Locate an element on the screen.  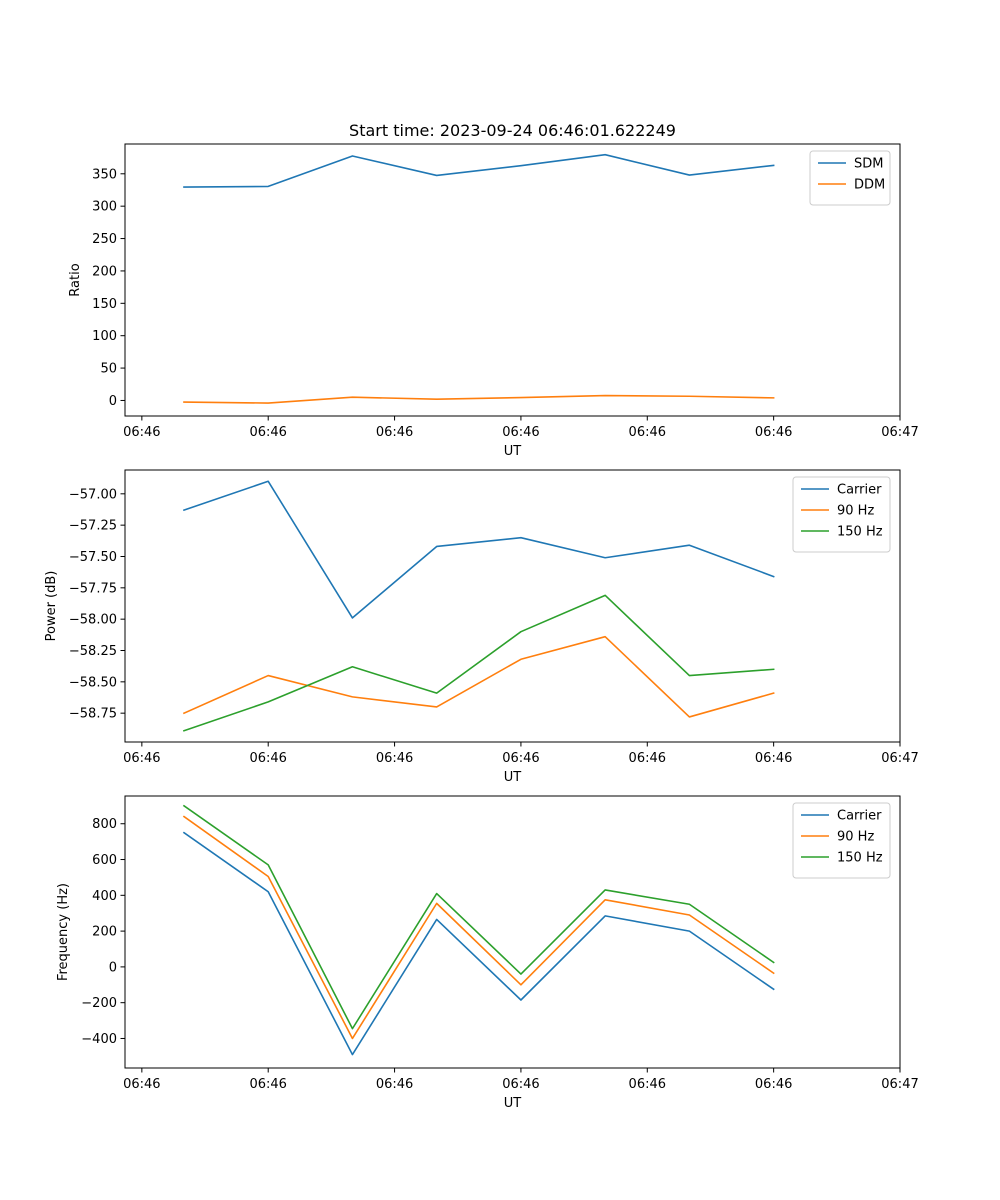
y-tick-label: −57.25 is located at coordinates (93, 526).